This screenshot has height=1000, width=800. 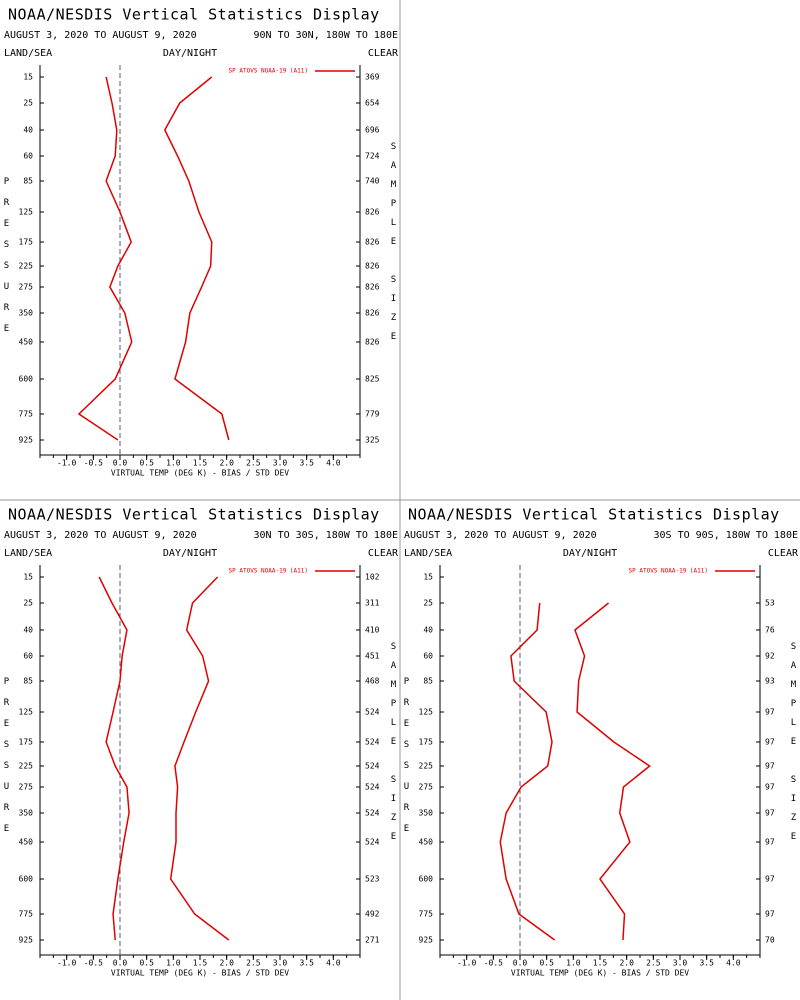 What do you see at coordinates (426, 712) in the screenshot?
I see `y-tick-label: 125` at bounding box center [426, 712].